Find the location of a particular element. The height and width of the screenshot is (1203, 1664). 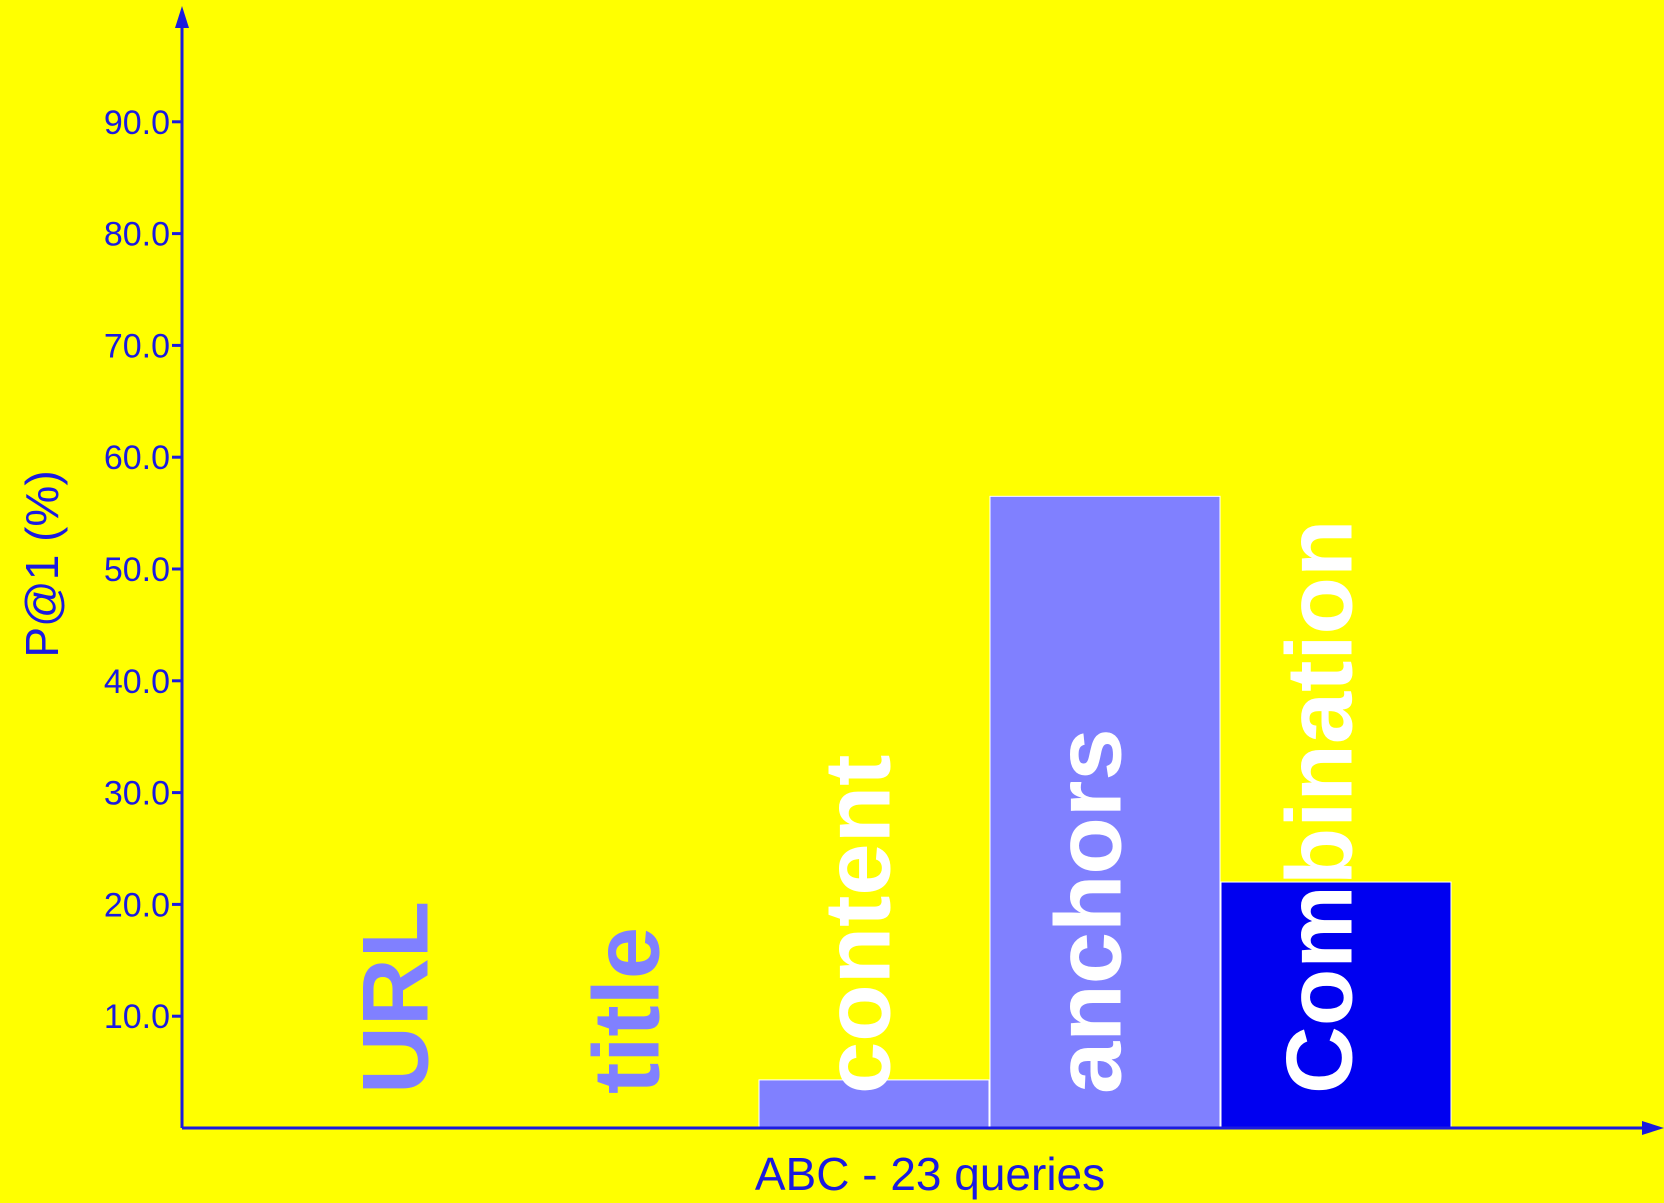

bar-combination is located at coordinates (1336, 1005).